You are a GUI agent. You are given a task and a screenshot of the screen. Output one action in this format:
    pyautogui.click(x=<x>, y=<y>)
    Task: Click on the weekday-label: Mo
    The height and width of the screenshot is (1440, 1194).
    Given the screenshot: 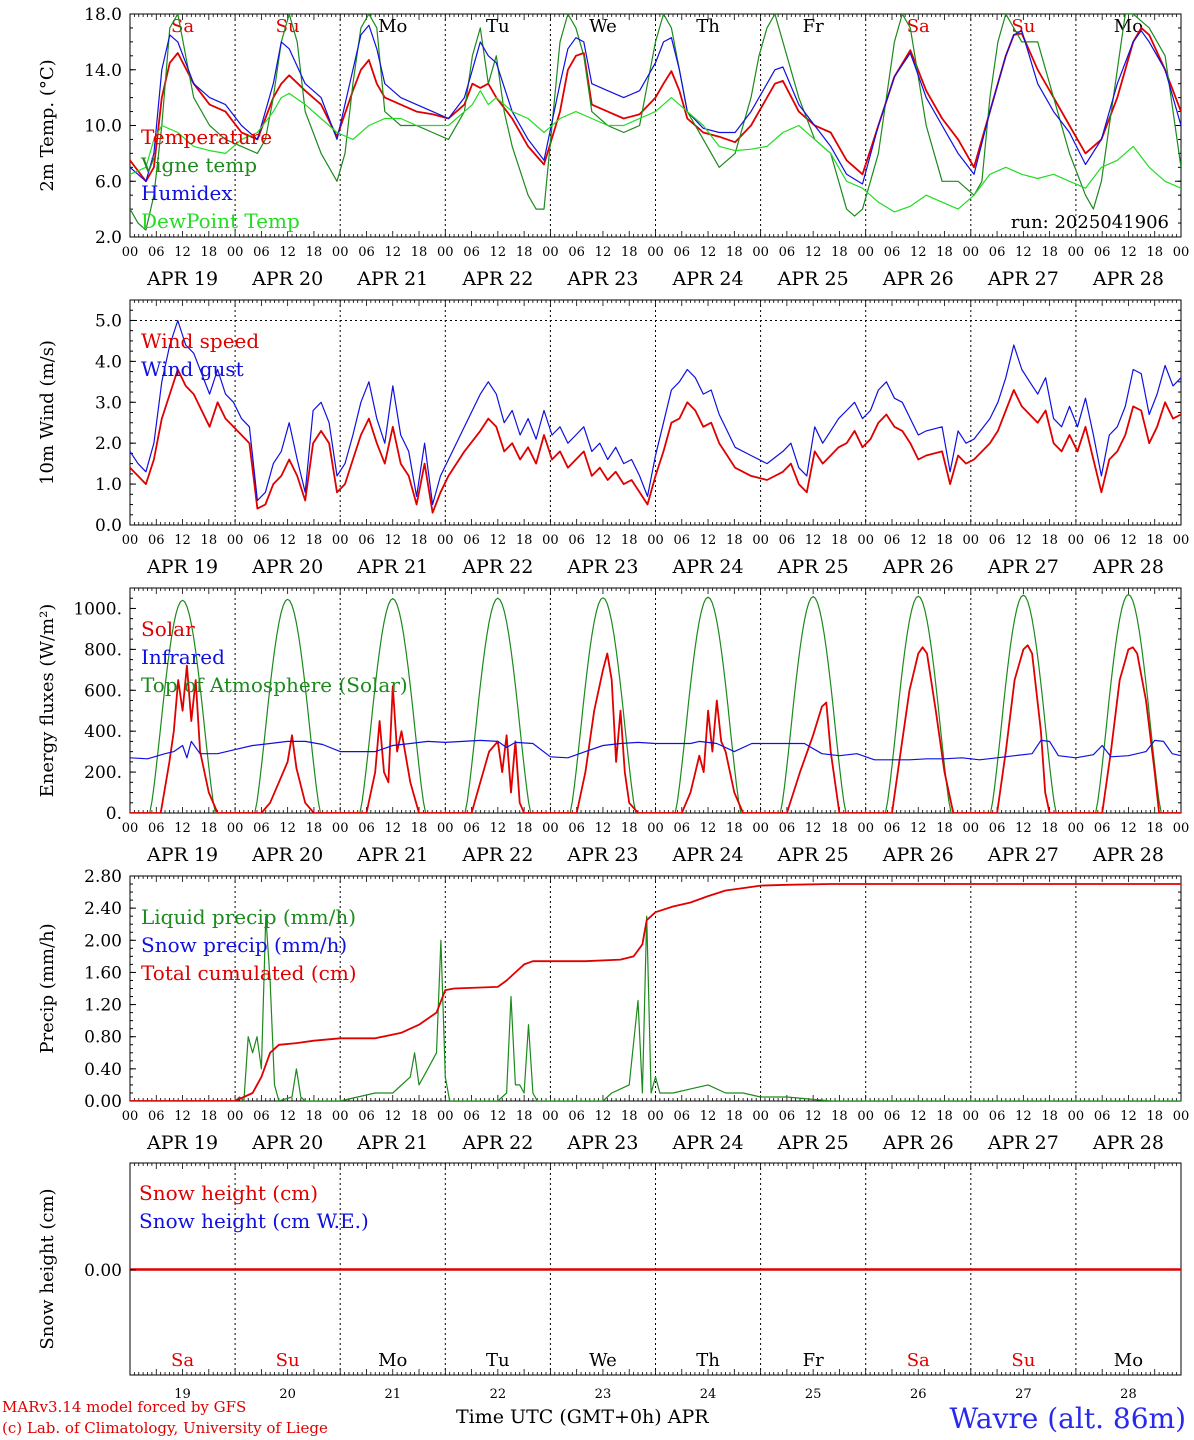 What is the action you would take?
    pyautogui.click(x=1128, y=1360)
    